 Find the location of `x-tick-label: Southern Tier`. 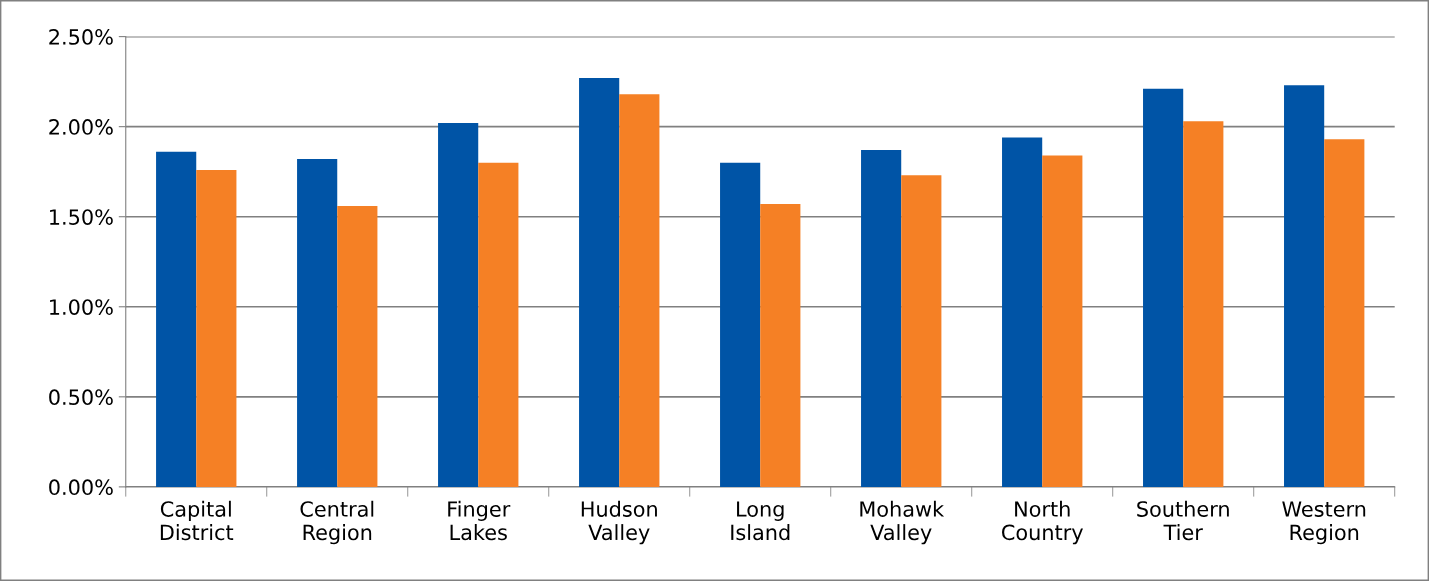

x-tick-label: Southern Tier is located at coordinates (1183, 520).